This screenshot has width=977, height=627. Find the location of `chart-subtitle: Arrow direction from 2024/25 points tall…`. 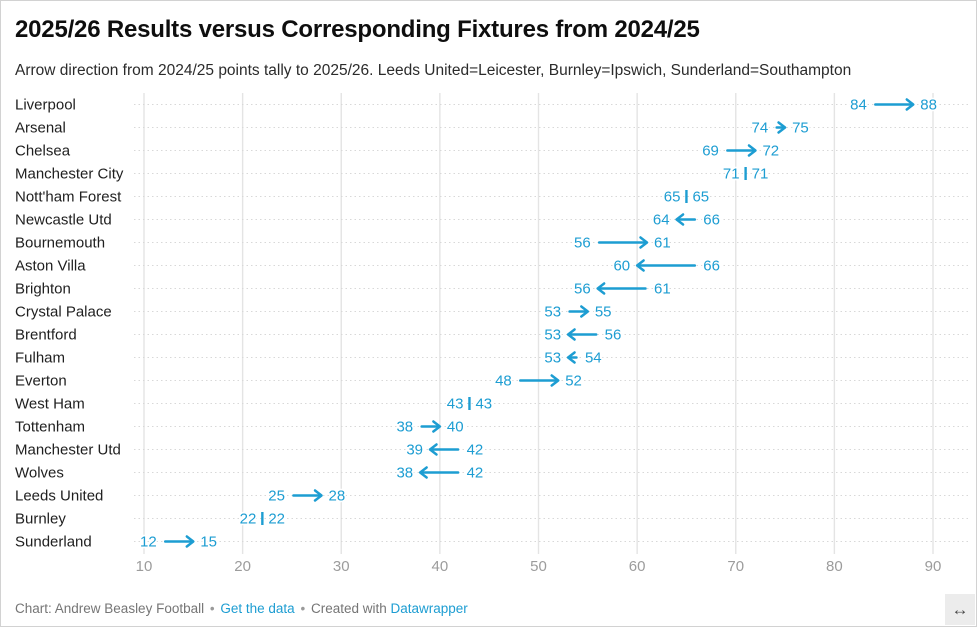

chart-subtitle: Arrow direction from 2024/25 points tall… is located at coordinates (433, 70).